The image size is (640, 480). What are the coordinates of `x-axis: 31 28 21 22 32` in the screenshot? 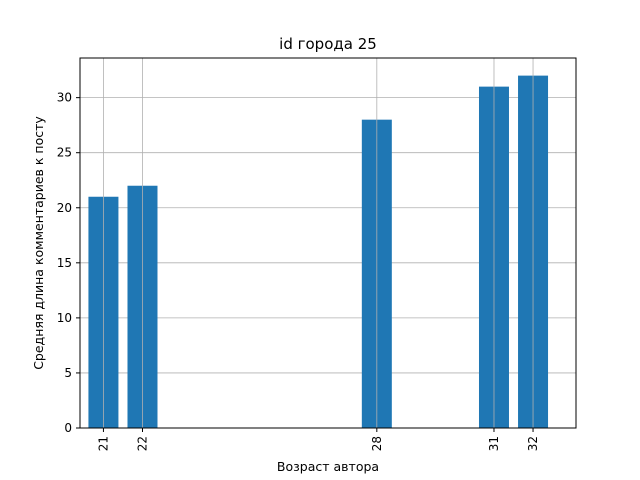 It's located at (318, 439).